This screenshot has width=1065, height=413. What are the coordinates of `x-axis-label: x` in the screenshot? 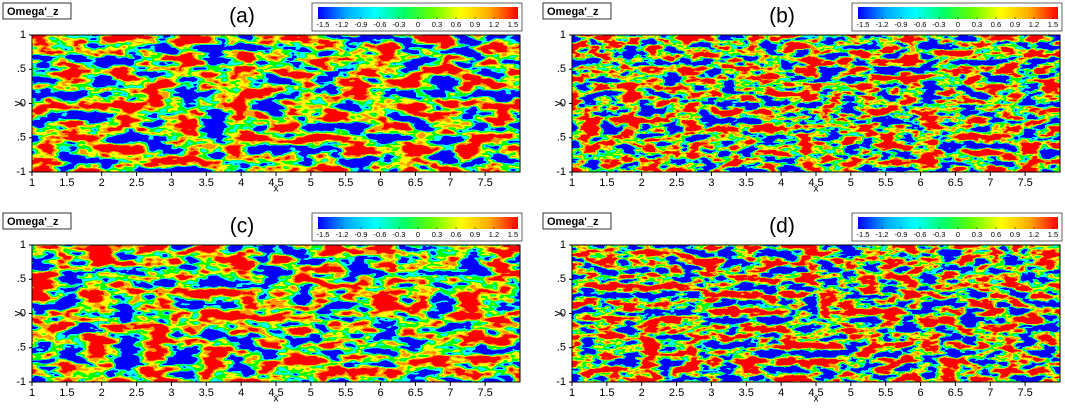 It's located at (276, 399).